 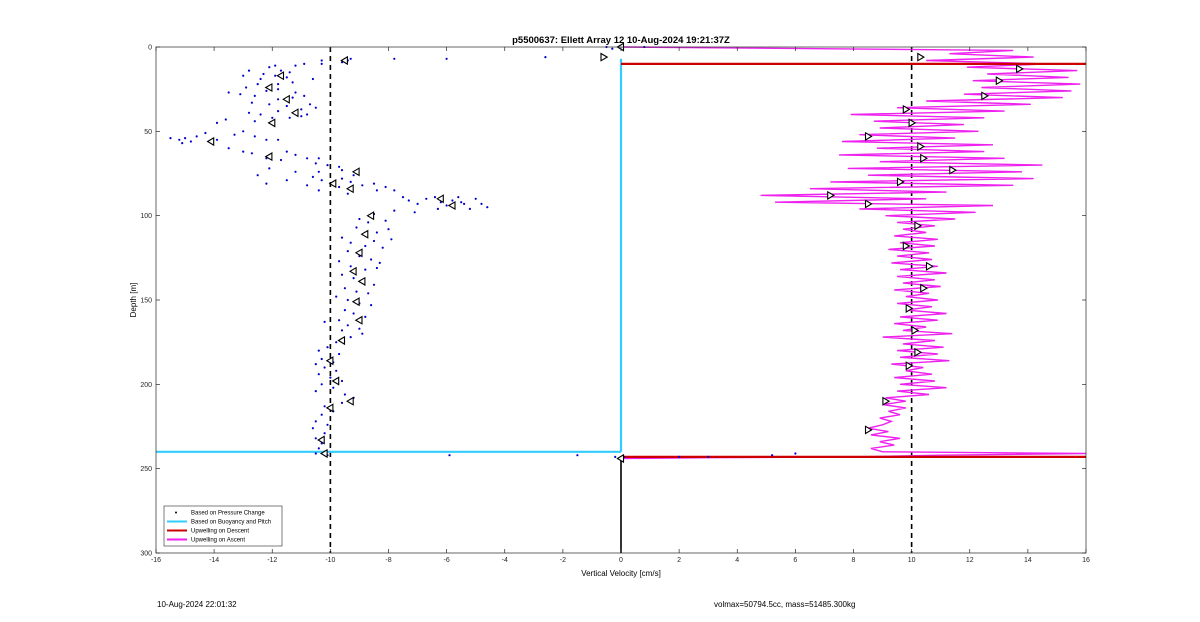 I want to click on y-tick-label: 150, so click(x=146, y=301).